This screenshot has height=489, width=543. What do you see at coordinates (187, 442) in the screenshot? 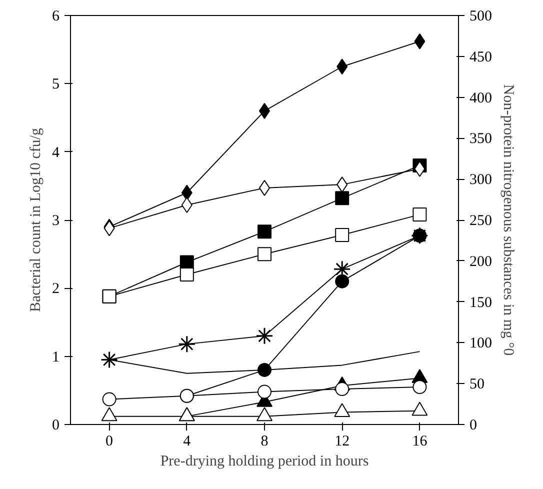
I see `x-tick-label: 4` at bounding box center [187, 442].